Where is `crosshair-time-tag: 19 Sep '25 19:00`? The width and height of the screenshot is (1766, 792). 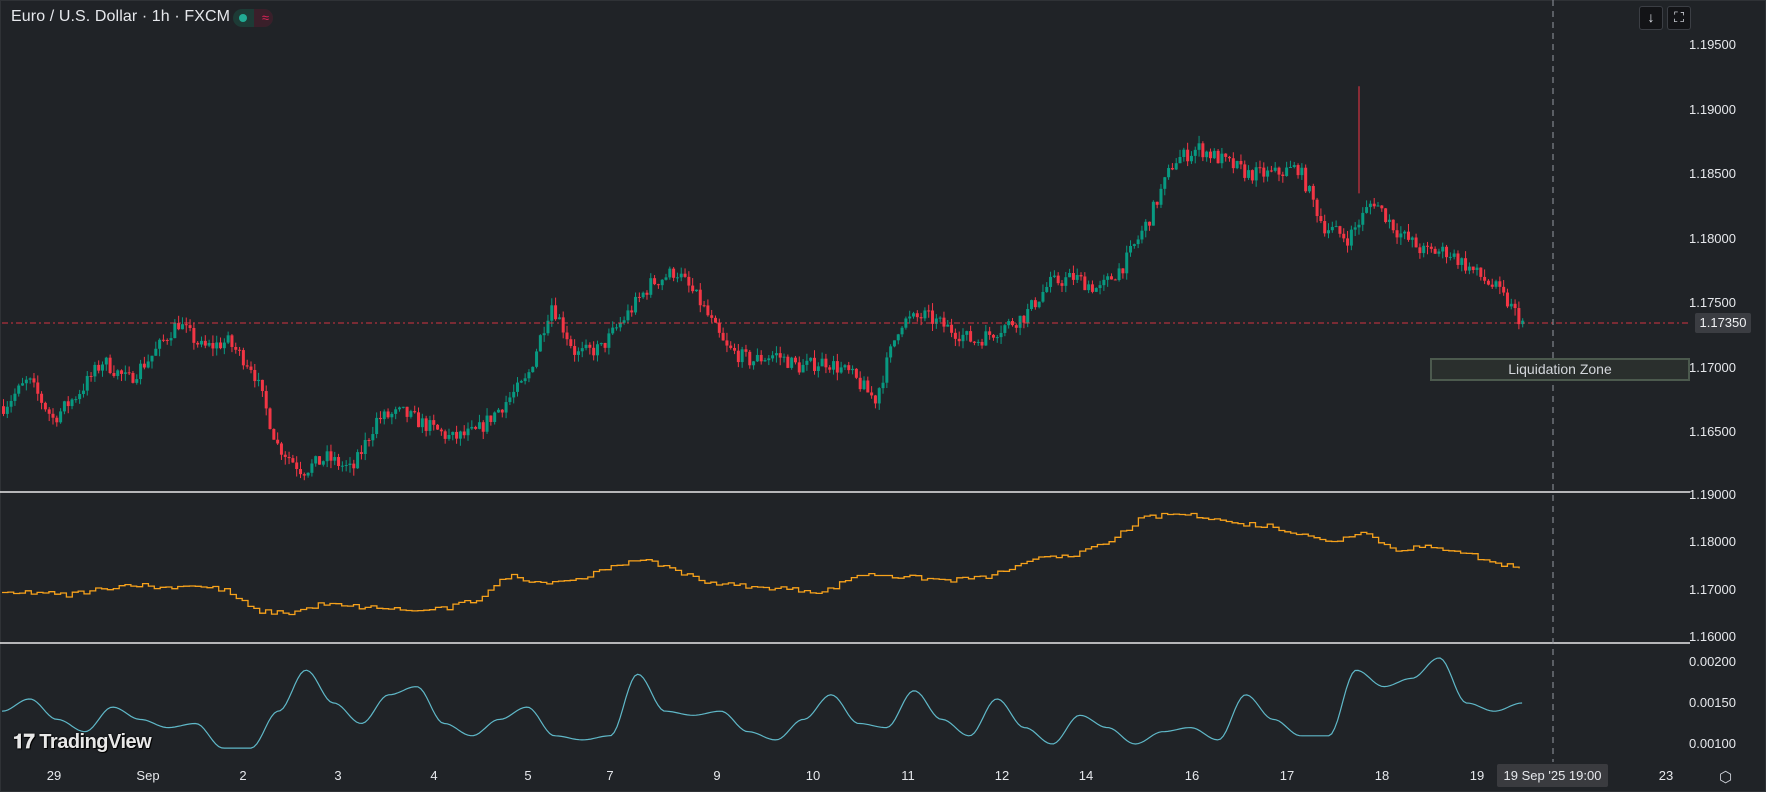
crosshair-time-tag: 19 Sep '25 19:00 is located at coordinates (1552, 775).